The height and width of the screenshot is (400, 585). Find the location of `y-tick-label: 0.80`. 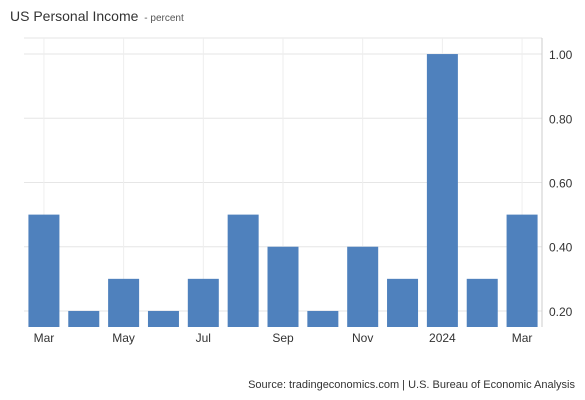

y-tick-label: 0.80 is located at coordinates (561, 119).